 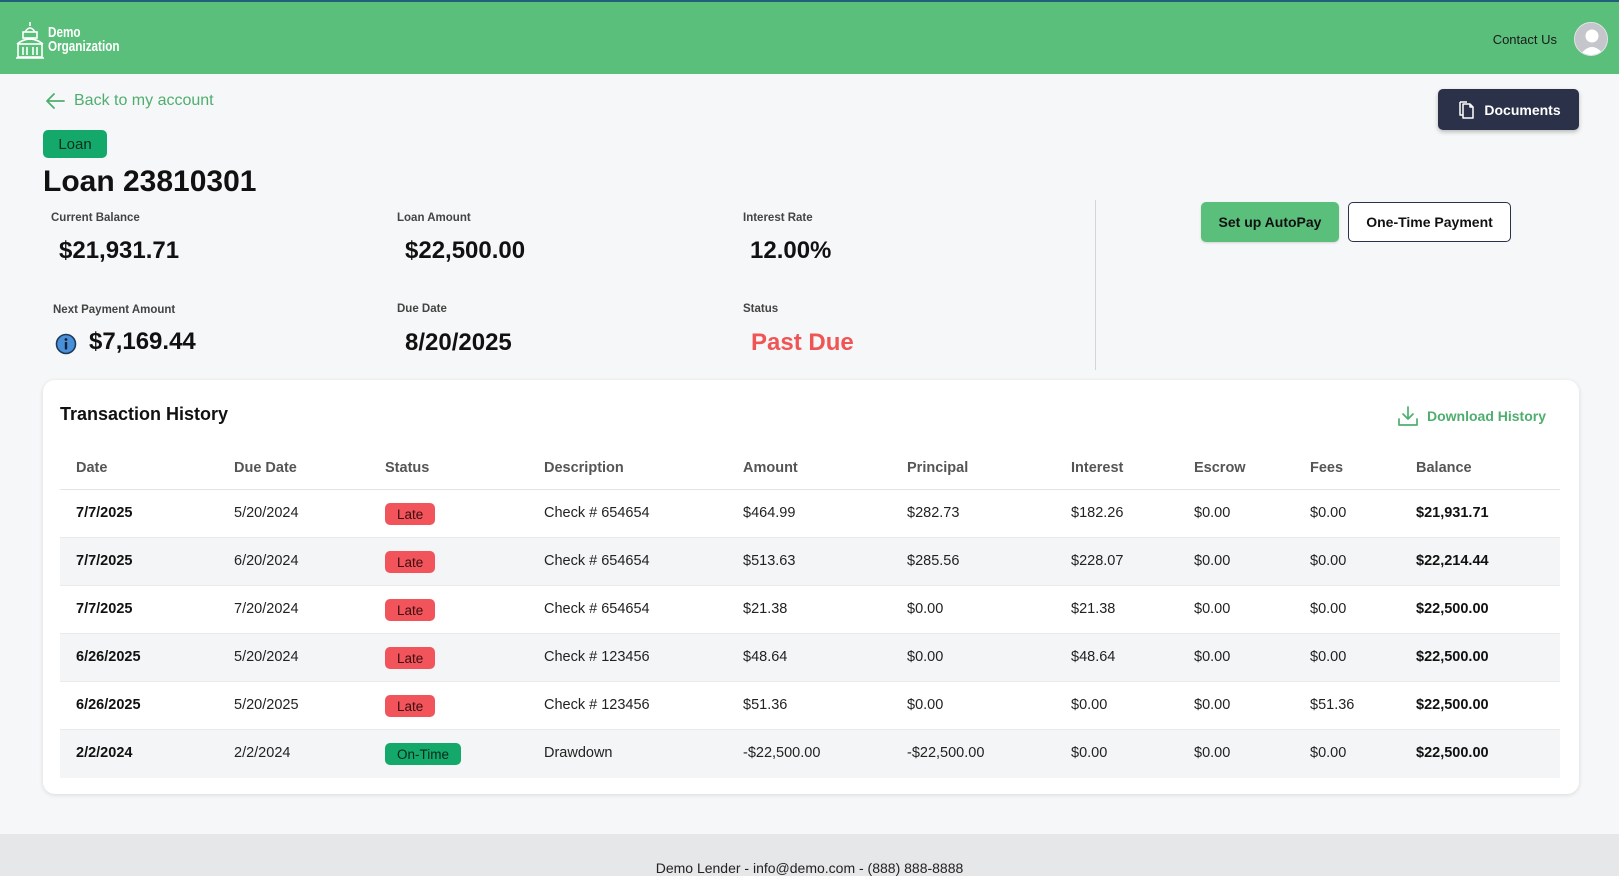 I want to click on due-date-label: Due Date, so click(x=422, y=309).